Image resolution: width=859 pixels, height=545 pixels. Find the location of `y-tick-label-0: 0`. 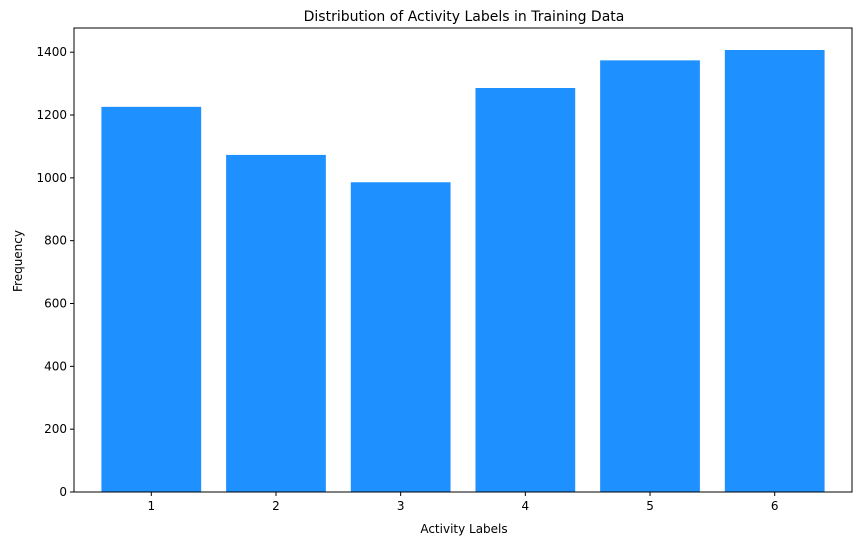

y-tick-label-0: 0 is located at coordinates (63, 492).